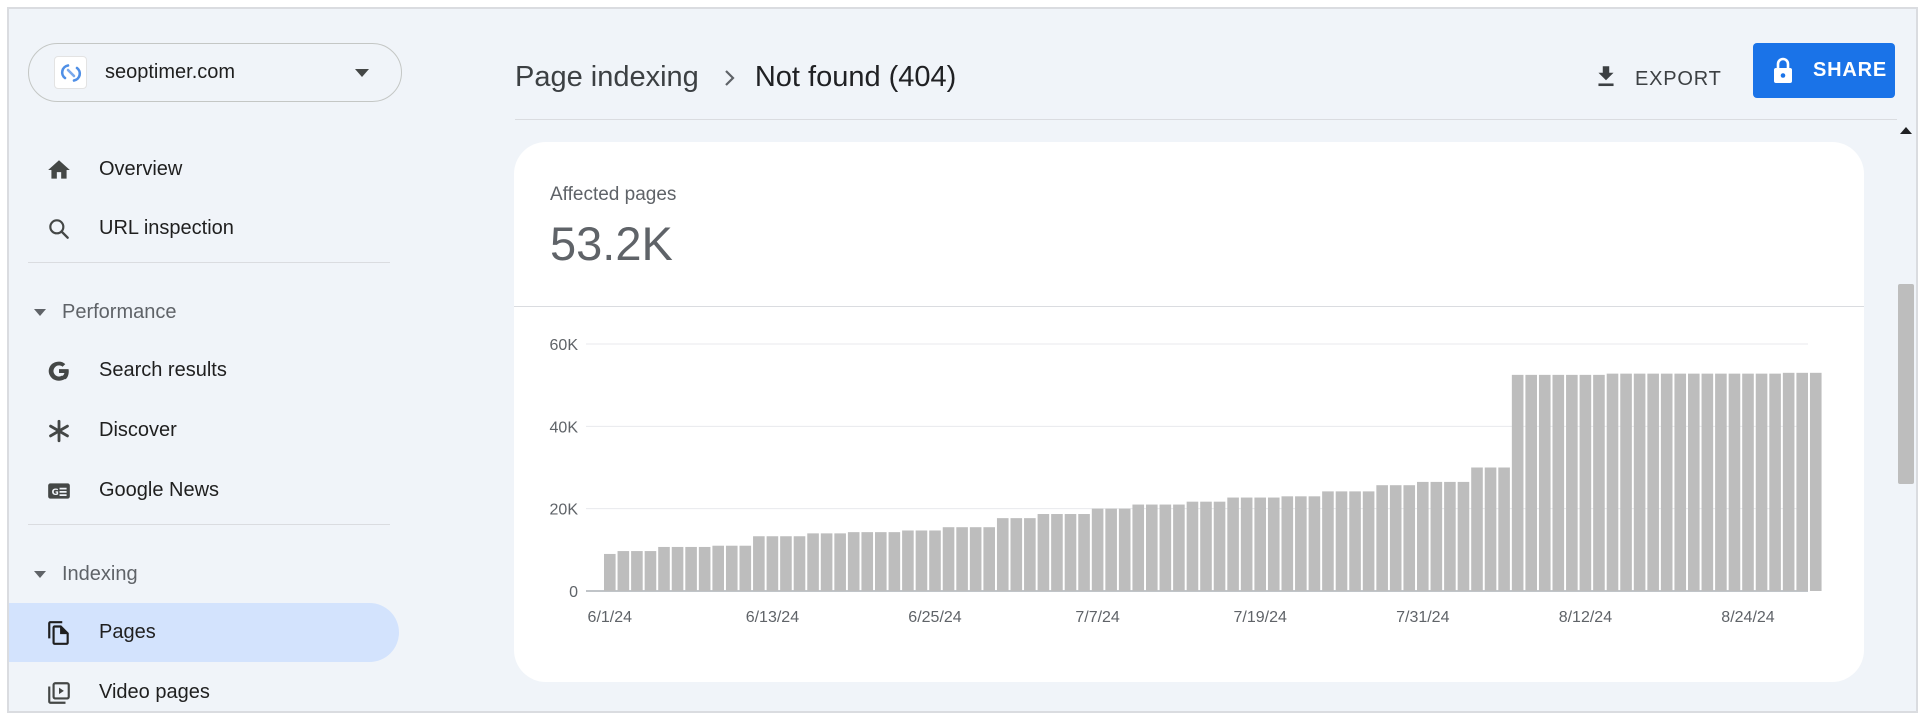  What do you see at coordinates (59, 633) in the screenshot?
I see `pages-icon` at bounding box center [59, 633].